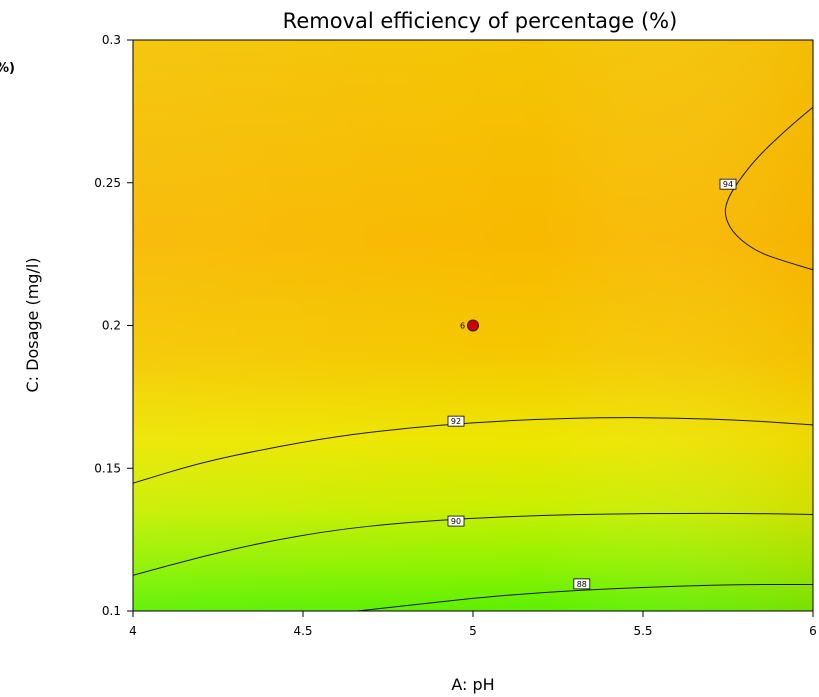  I want to click on y-tick-label: 0.15, so click(107, 468).